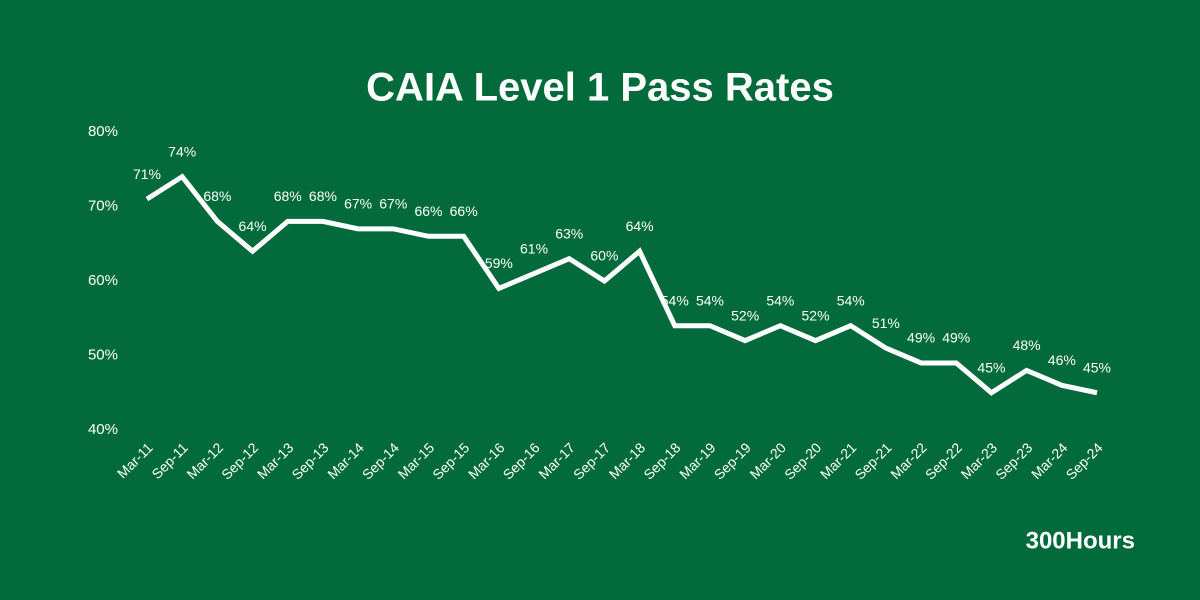 Image resolution: width=1200 pixels, height=600 pixels. What do you see at coordinates (569, 233) in the screenshot?
I see `data-label: 63%` at bounding box center [569, 233].